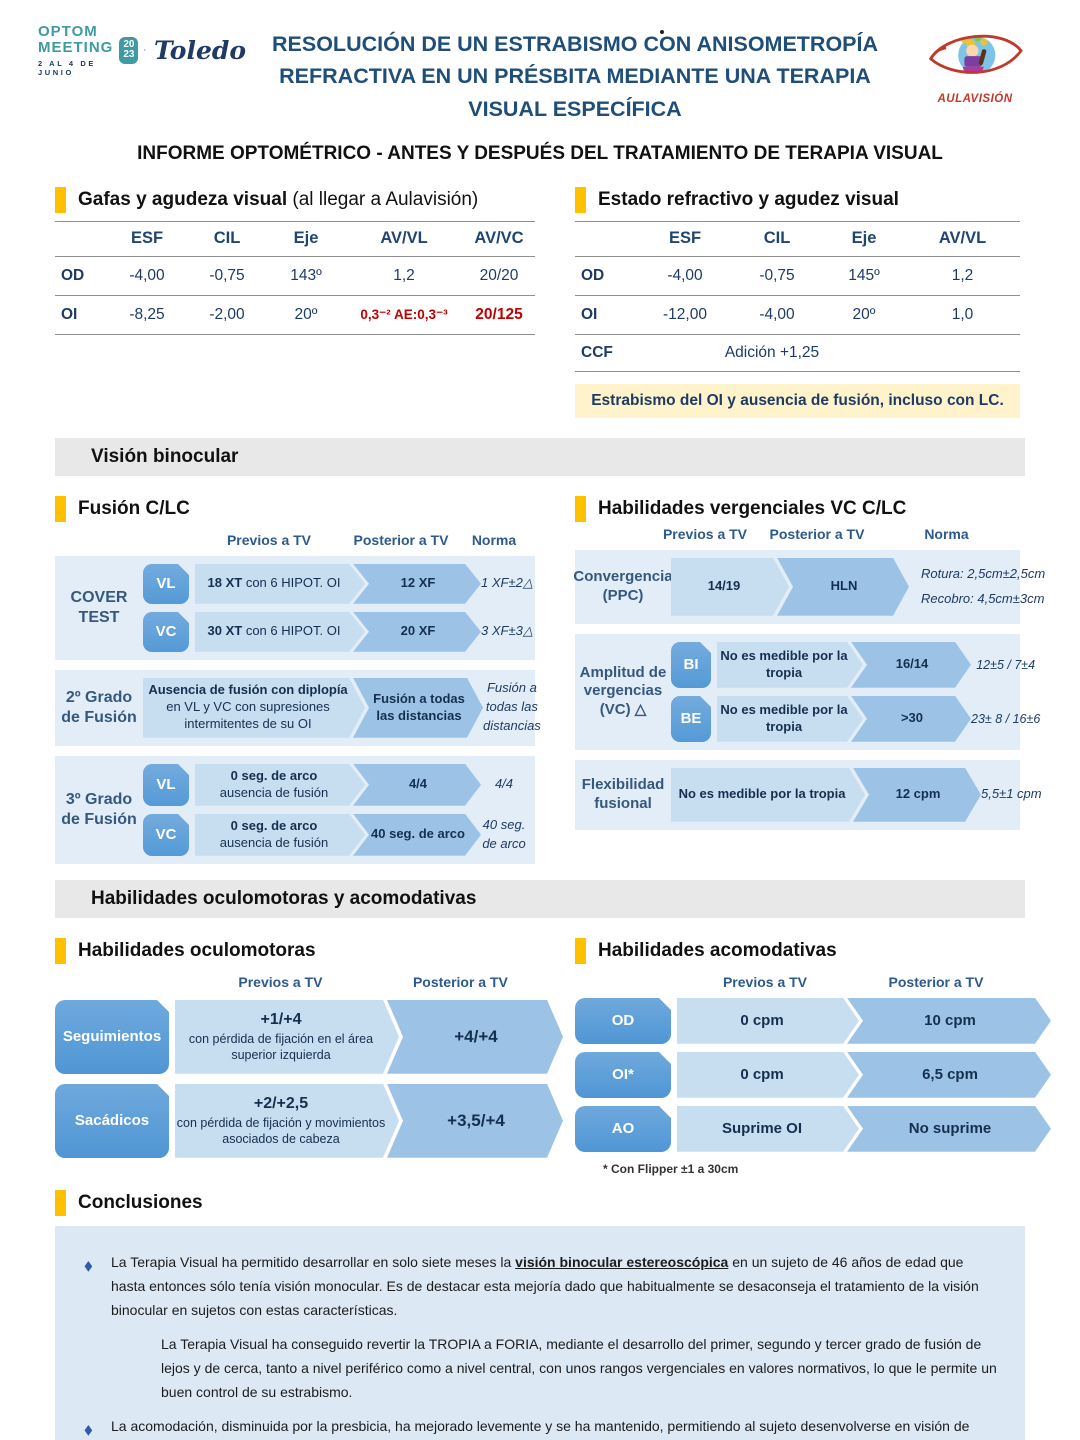  What do you see at coordinates (112, 1120) in the screenshot?
I see `saccades-badge: Sacádicos` at bounding box center [112, 1120].